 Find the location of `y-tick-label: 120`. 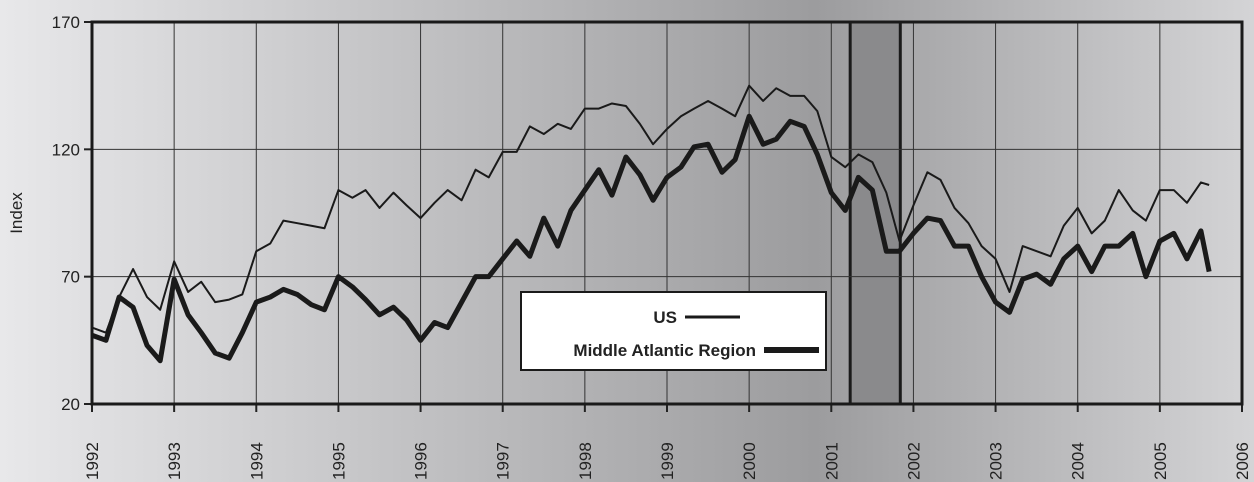

y-tick-label: 120 is located at coordinates (66, 149).